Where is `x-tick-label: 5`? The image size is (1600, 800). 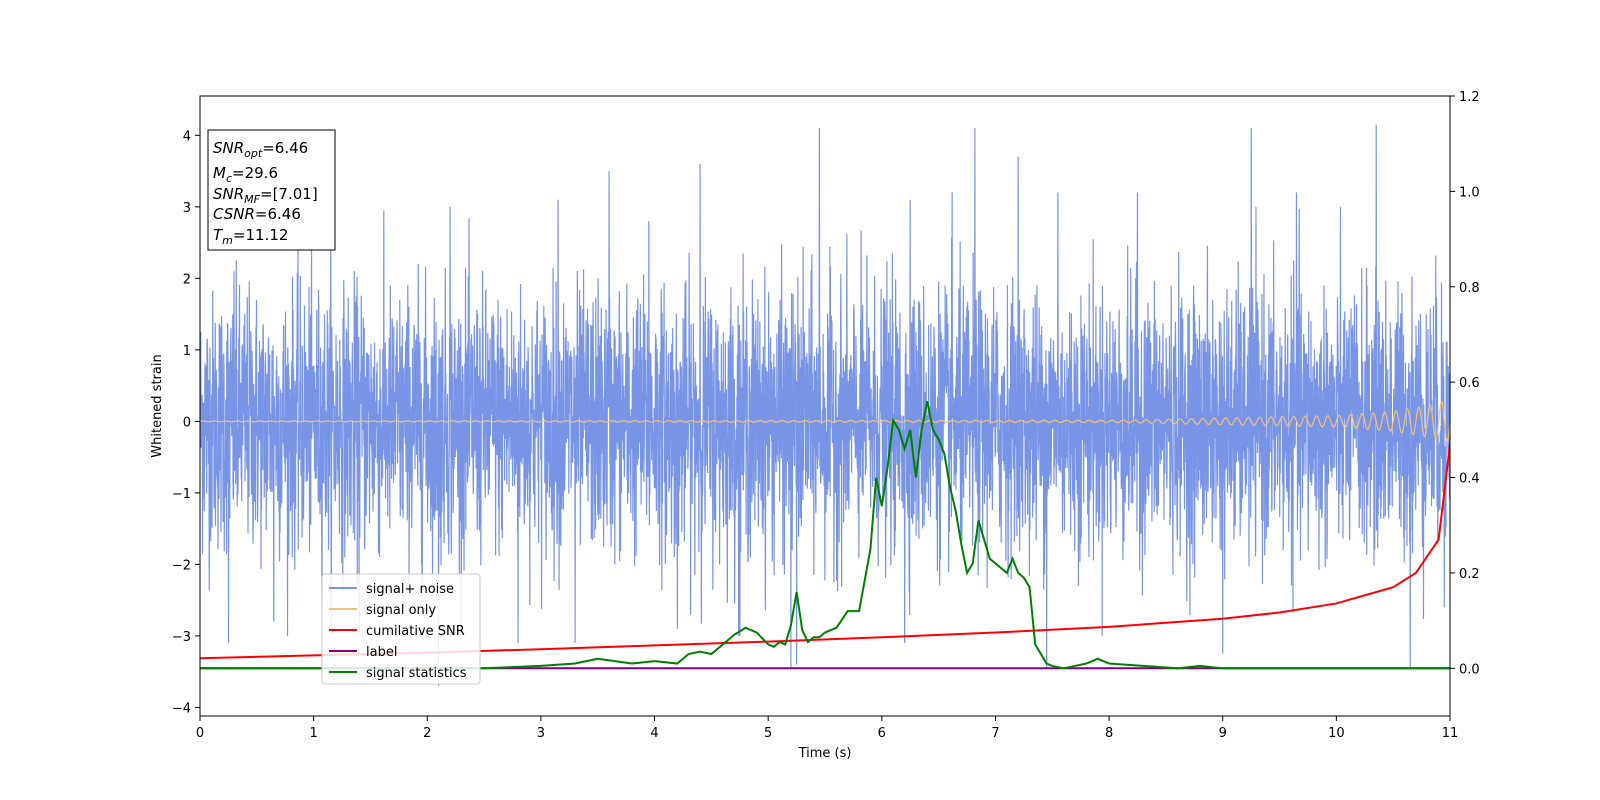
x-tick-label: 5 is located at coordinates (768, 733).